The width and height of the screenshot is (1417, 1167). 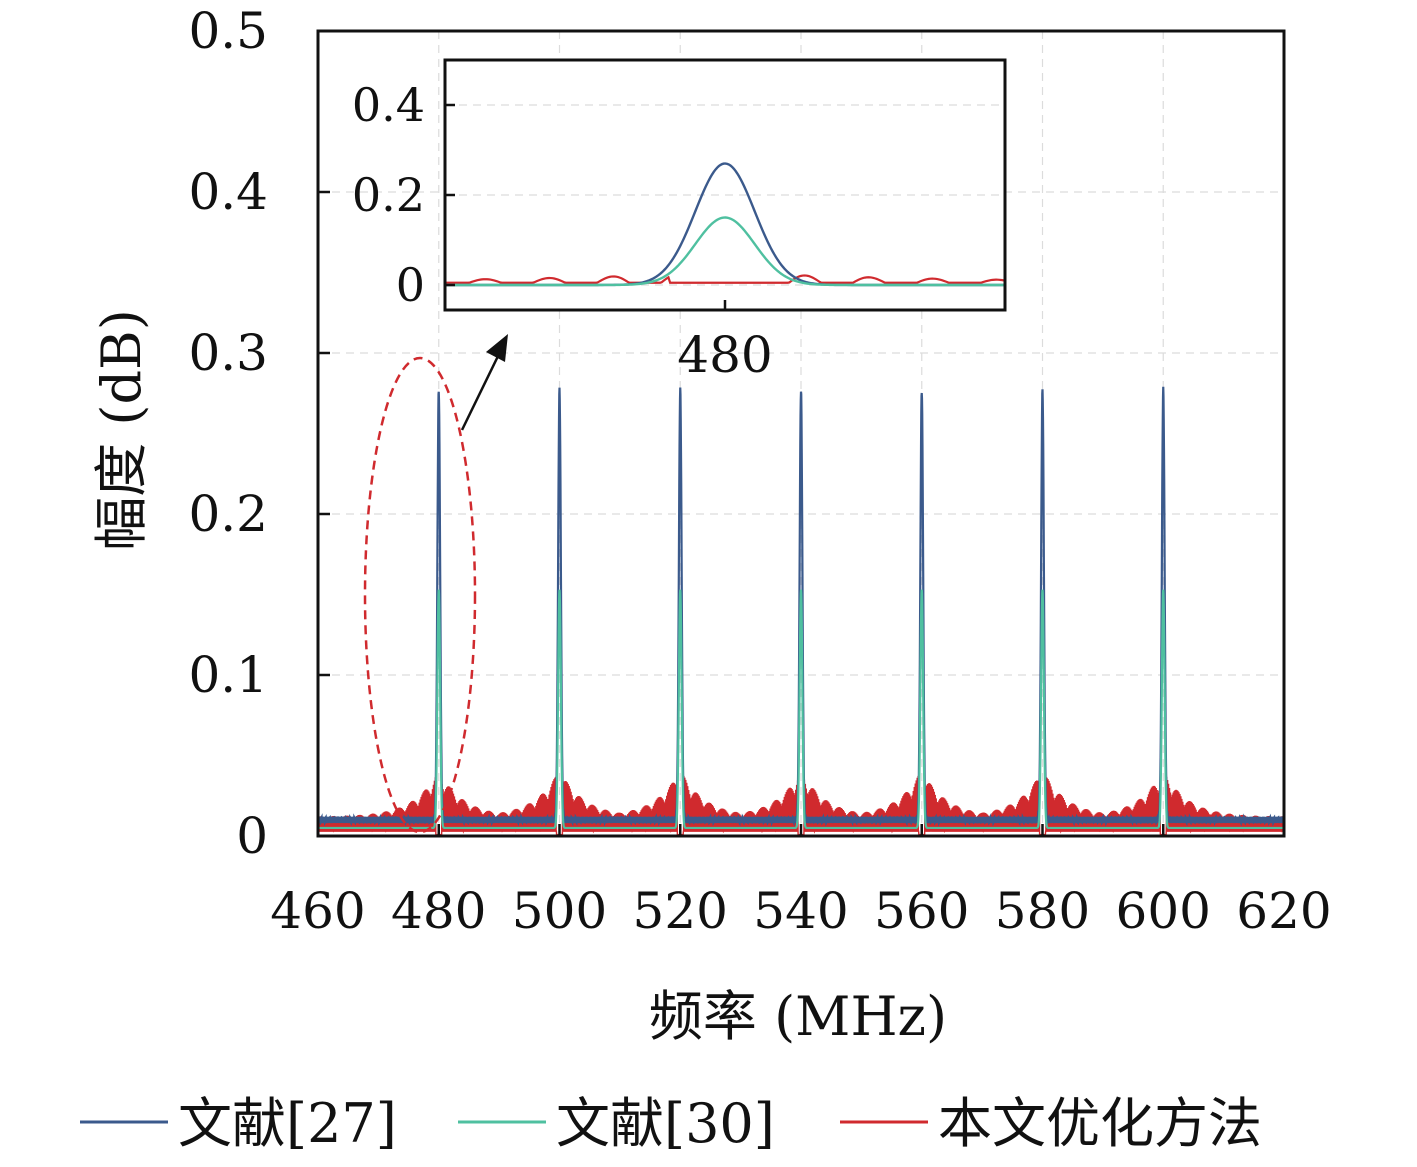 What do you see at coordinates (1283, 911) in the screenshot?
I see `x-tick-label: 620` at bounding box center [1283, 911].